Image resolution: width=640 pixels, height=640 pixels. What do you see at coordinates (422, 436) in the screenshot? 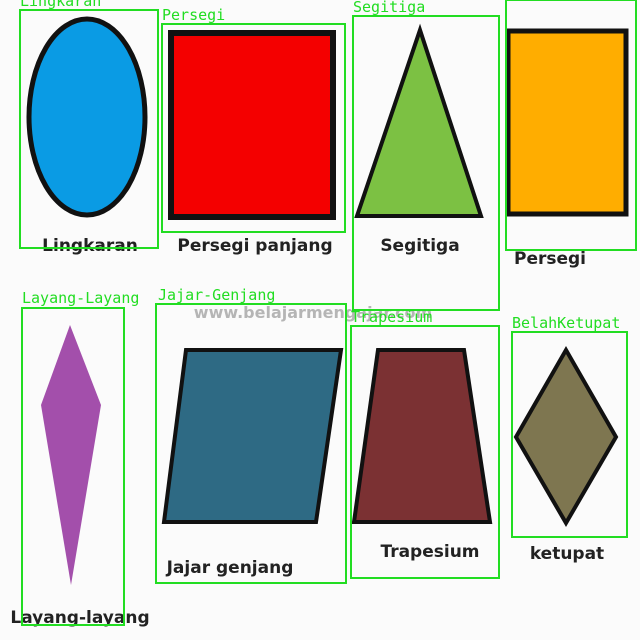
I see `trapezoid-shape` at bounding box center [422, 436].